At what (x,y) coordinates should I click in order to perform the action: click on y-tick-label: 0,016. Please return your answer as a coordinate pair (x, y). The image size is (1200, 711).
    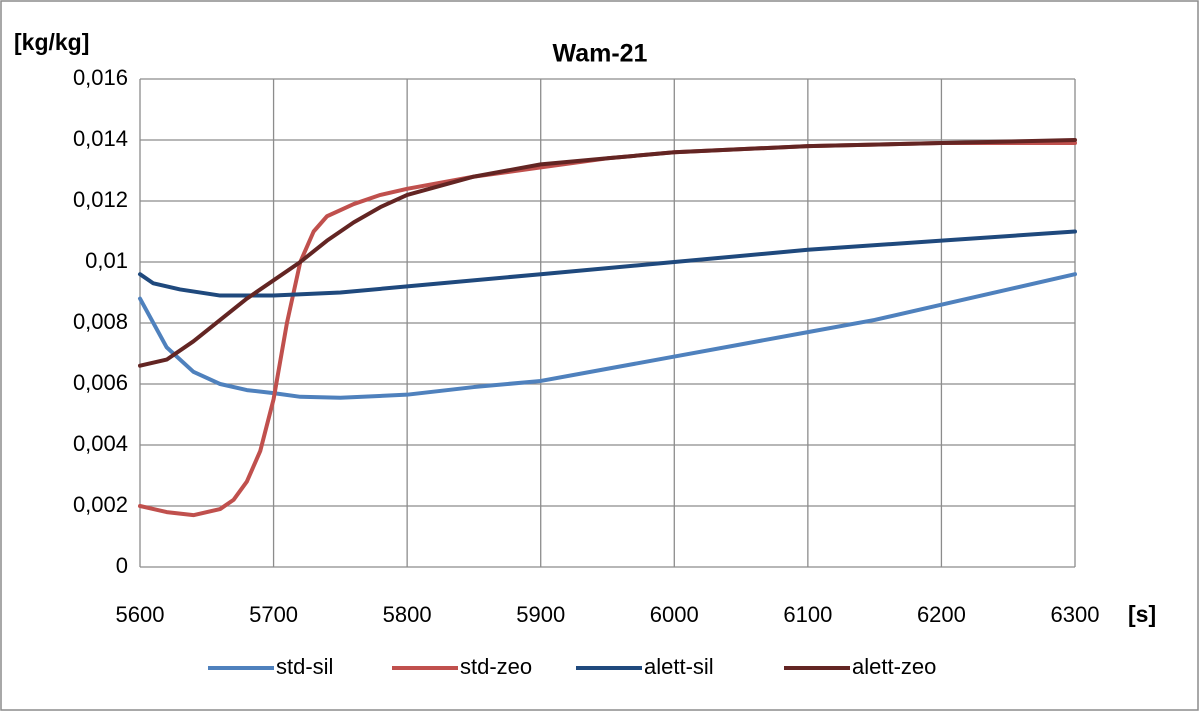
    Looking at the image, I should click on (100, 77).